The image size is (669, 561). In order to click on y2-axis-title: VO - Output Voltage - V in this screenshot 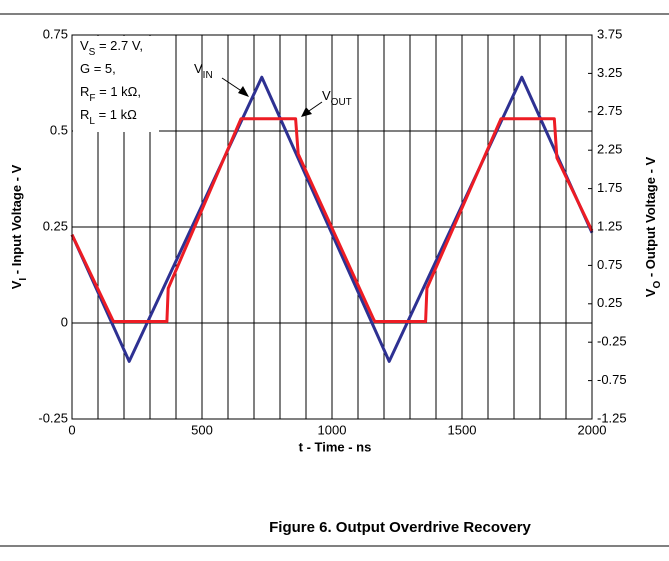, I will do `click(653, 226)`.